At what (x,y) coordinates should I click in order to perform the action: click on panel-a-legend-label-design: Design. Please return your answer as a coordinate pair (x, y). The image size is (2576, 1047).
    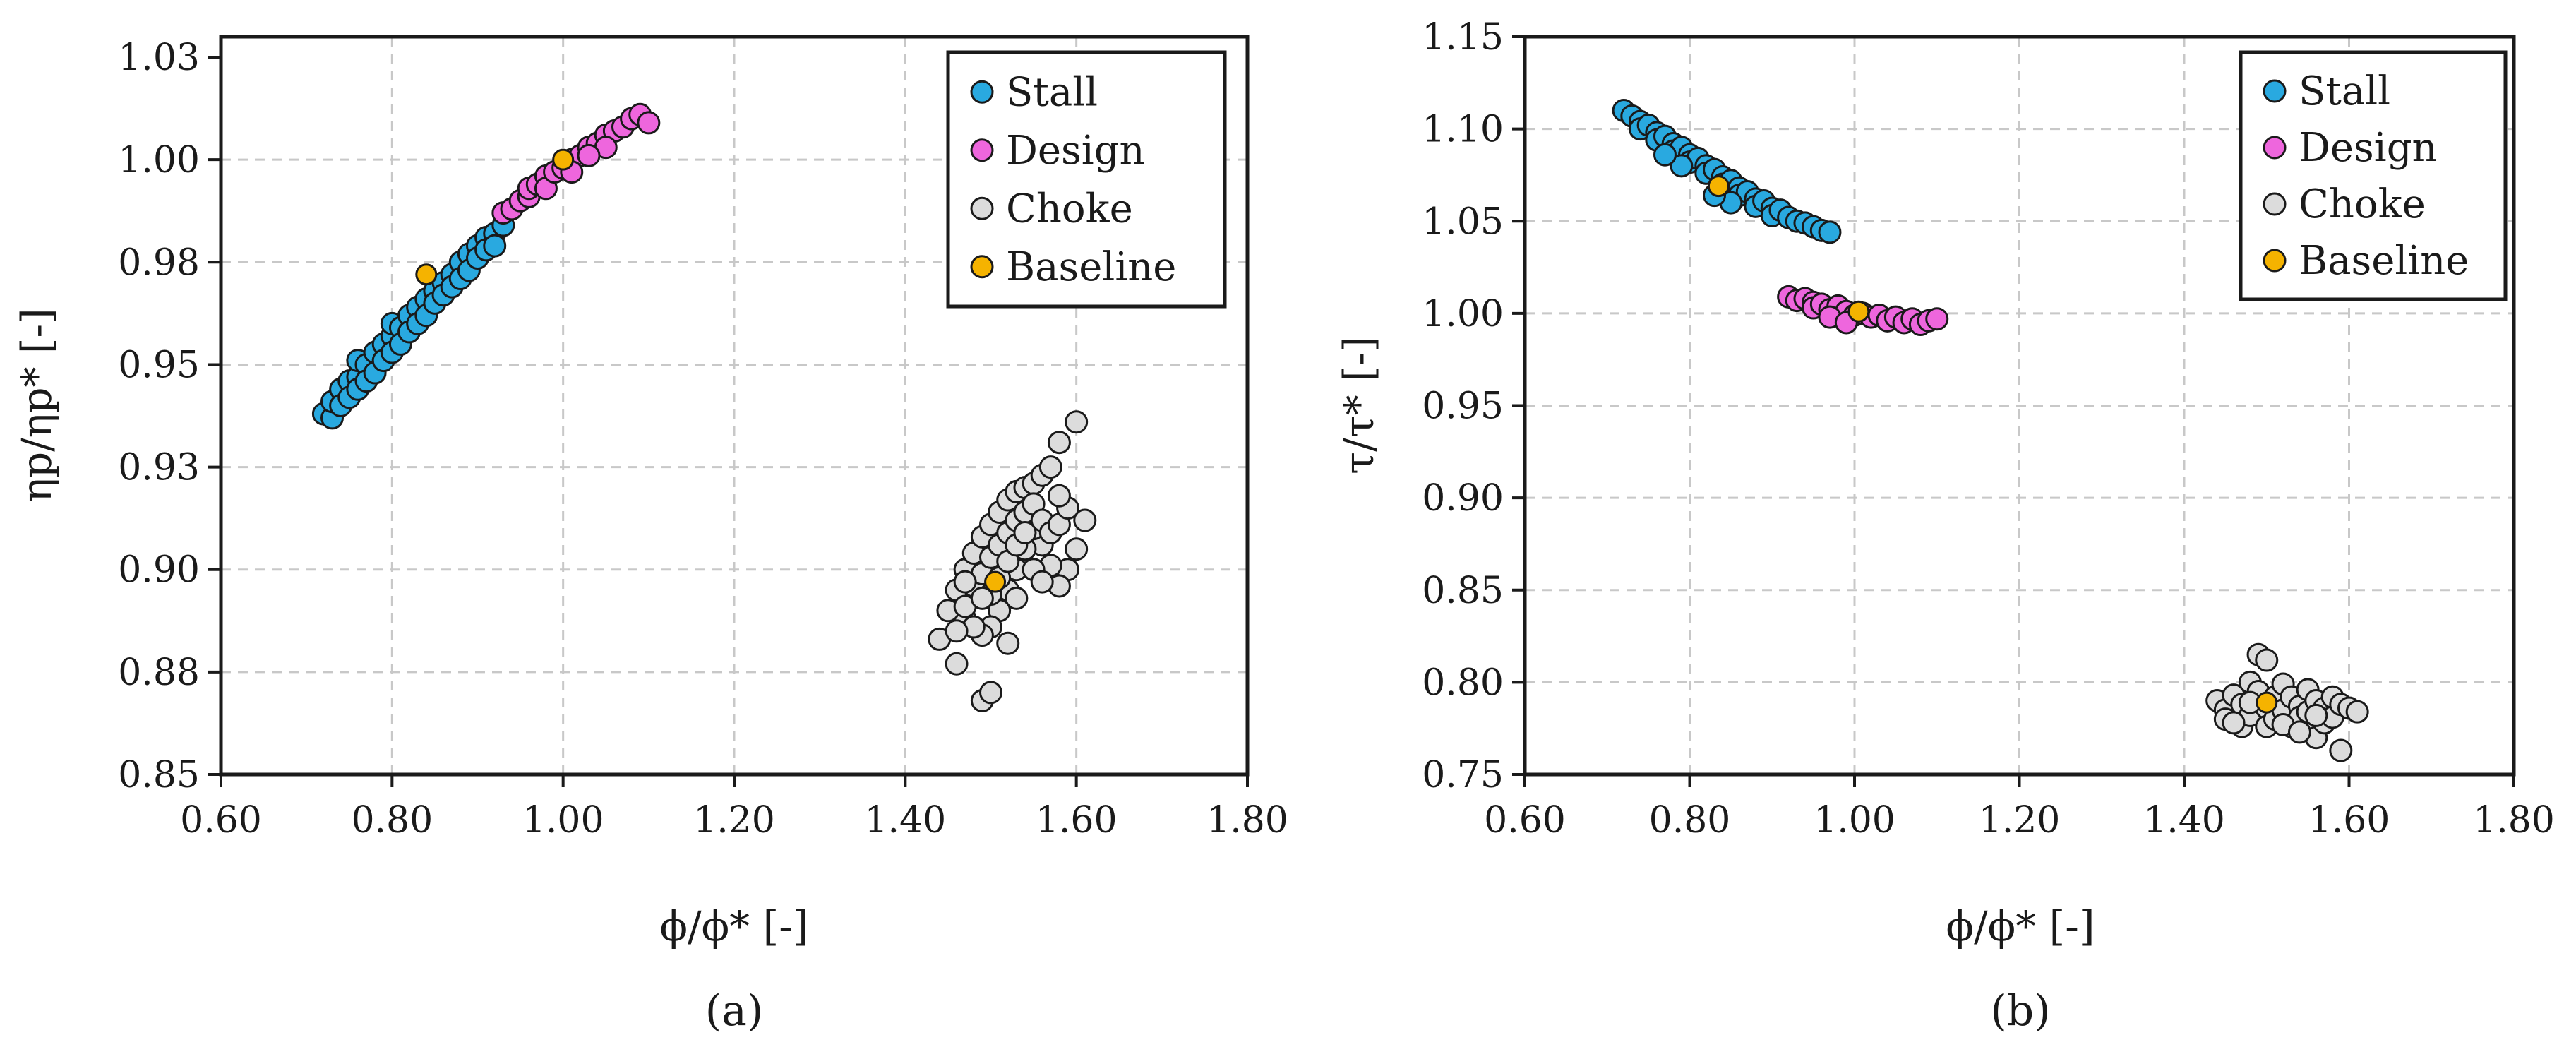
    Looking at the image, I should click on (1075, 151).